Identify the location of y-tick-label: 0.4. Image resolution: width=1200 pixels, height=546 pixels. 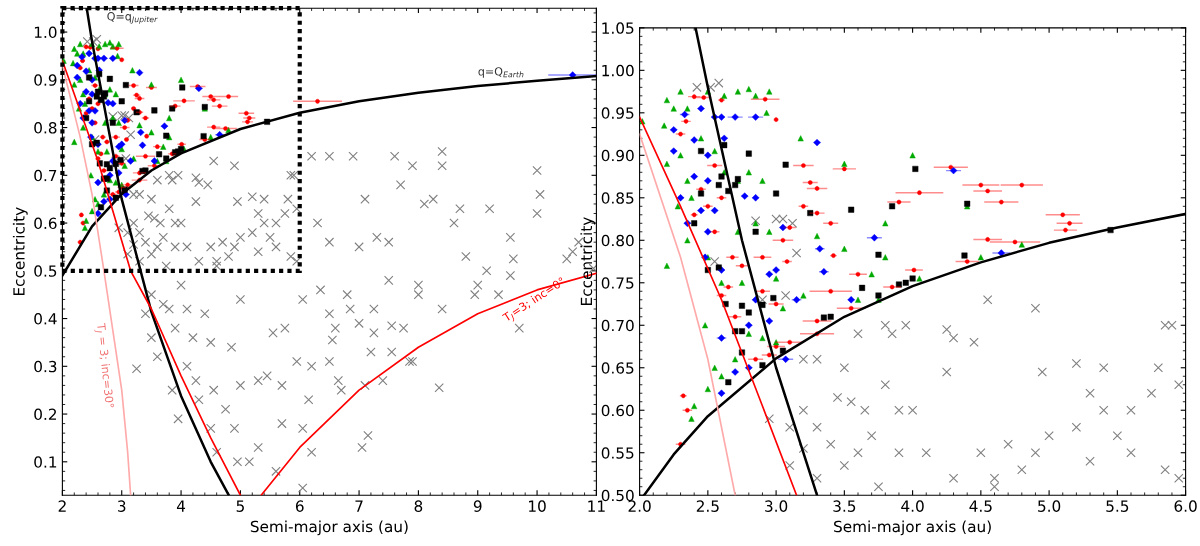
(45, 319).